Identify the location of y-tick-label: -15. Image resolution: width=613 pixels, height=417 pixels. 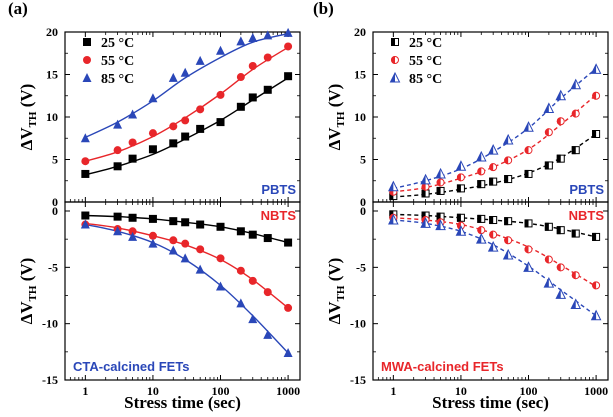
(50, 380).